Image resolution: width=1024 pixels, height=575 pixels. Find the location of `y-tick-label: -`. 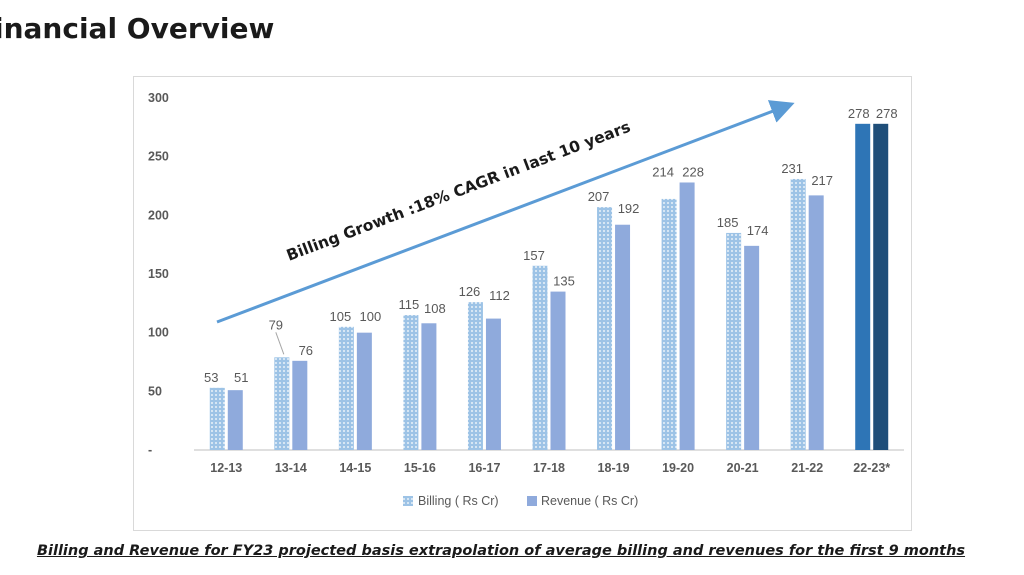

y-tick-label: - is located at coordinates (150, 450).